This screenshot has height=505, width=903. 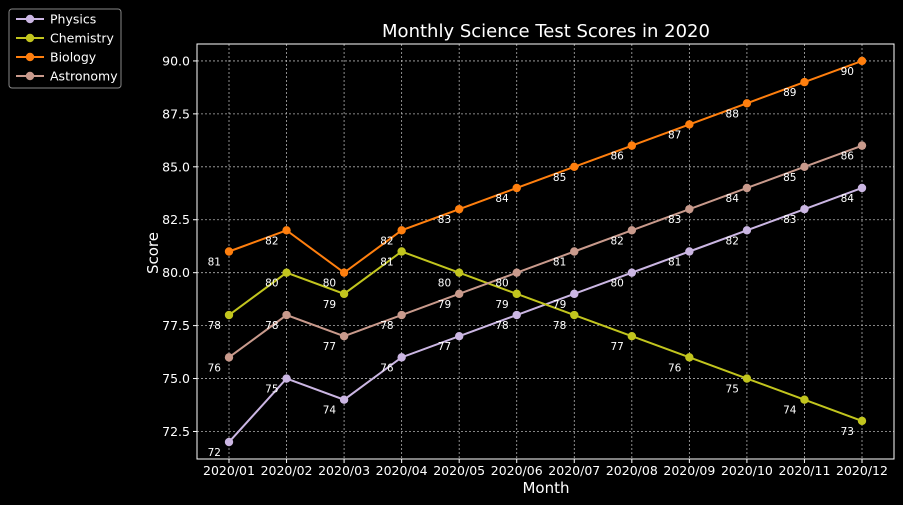 What do you see at coordinates (176, 272) in the screenshot?
I see `y-tick-label: 80.0` at bounding box center [176, 272].